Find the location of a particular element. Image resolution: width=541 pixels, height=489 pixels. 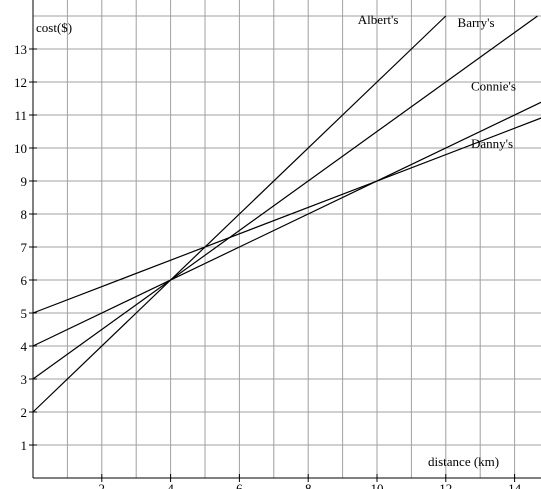

x-tick-label: 2 is located at coordinates (102, 485).